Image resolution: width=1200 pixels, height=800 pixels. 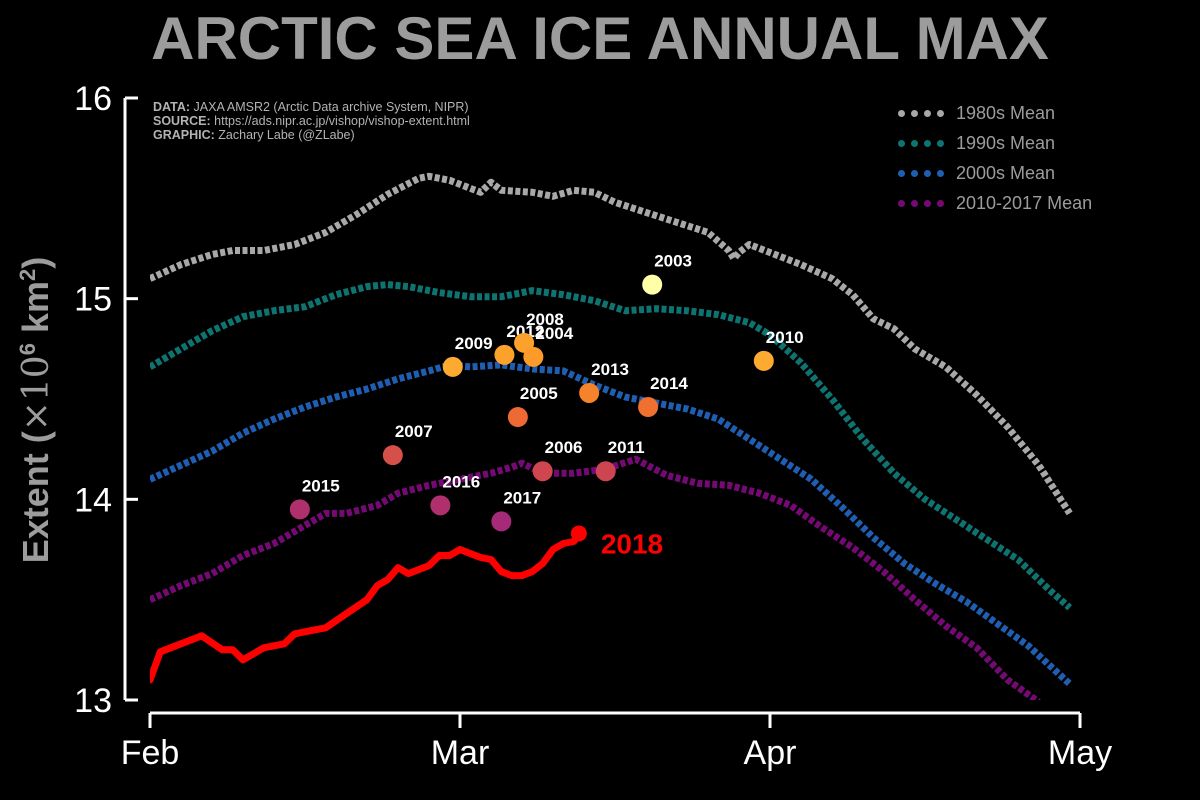 I want to click on legend-label-2010-2017: 2010-2017 Mean, so click(x=1024, y=202).